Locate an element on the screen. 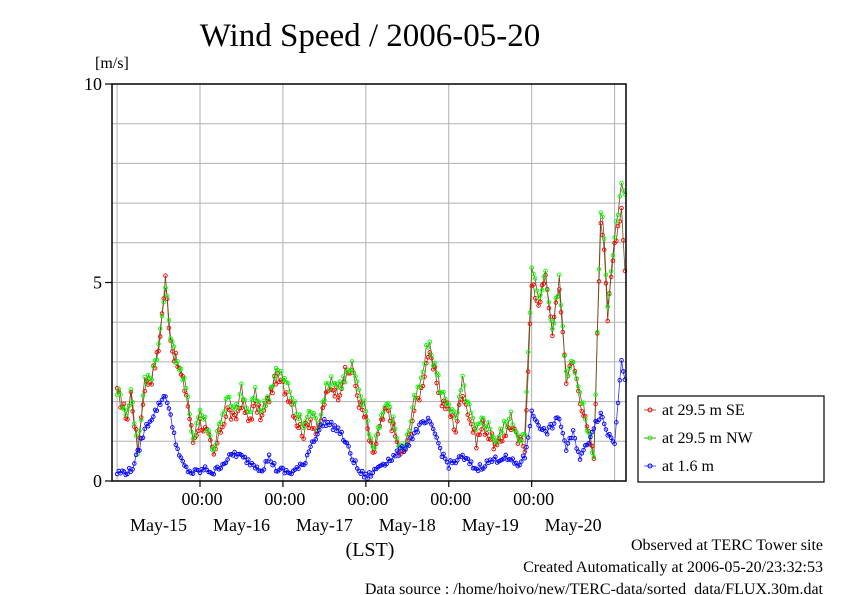 This screenshot has height=595, width=842. x-tick-time-label: 00:00 is located at coordinates (284, 499).